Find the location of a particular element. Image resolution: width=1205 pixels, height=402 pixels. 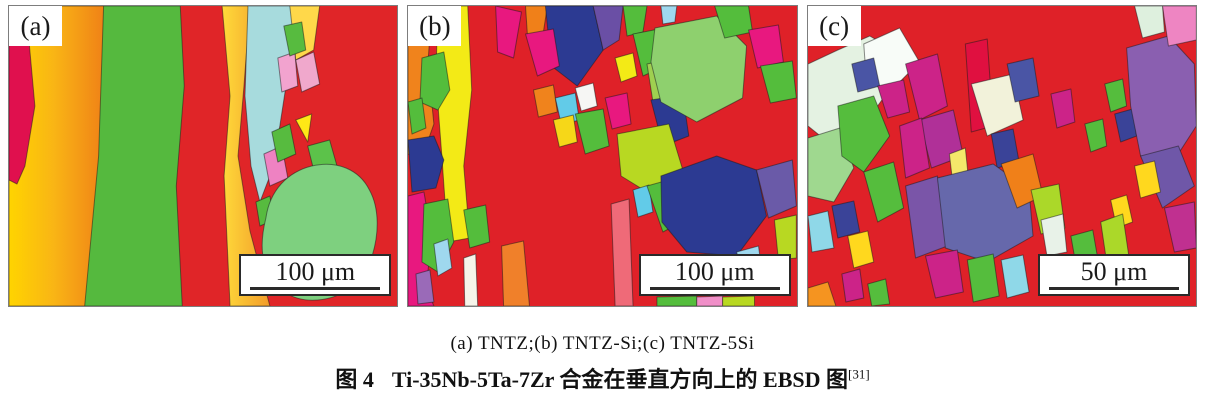

panel-b-scale-text: 100 μm is located at coordinates (714, 271).